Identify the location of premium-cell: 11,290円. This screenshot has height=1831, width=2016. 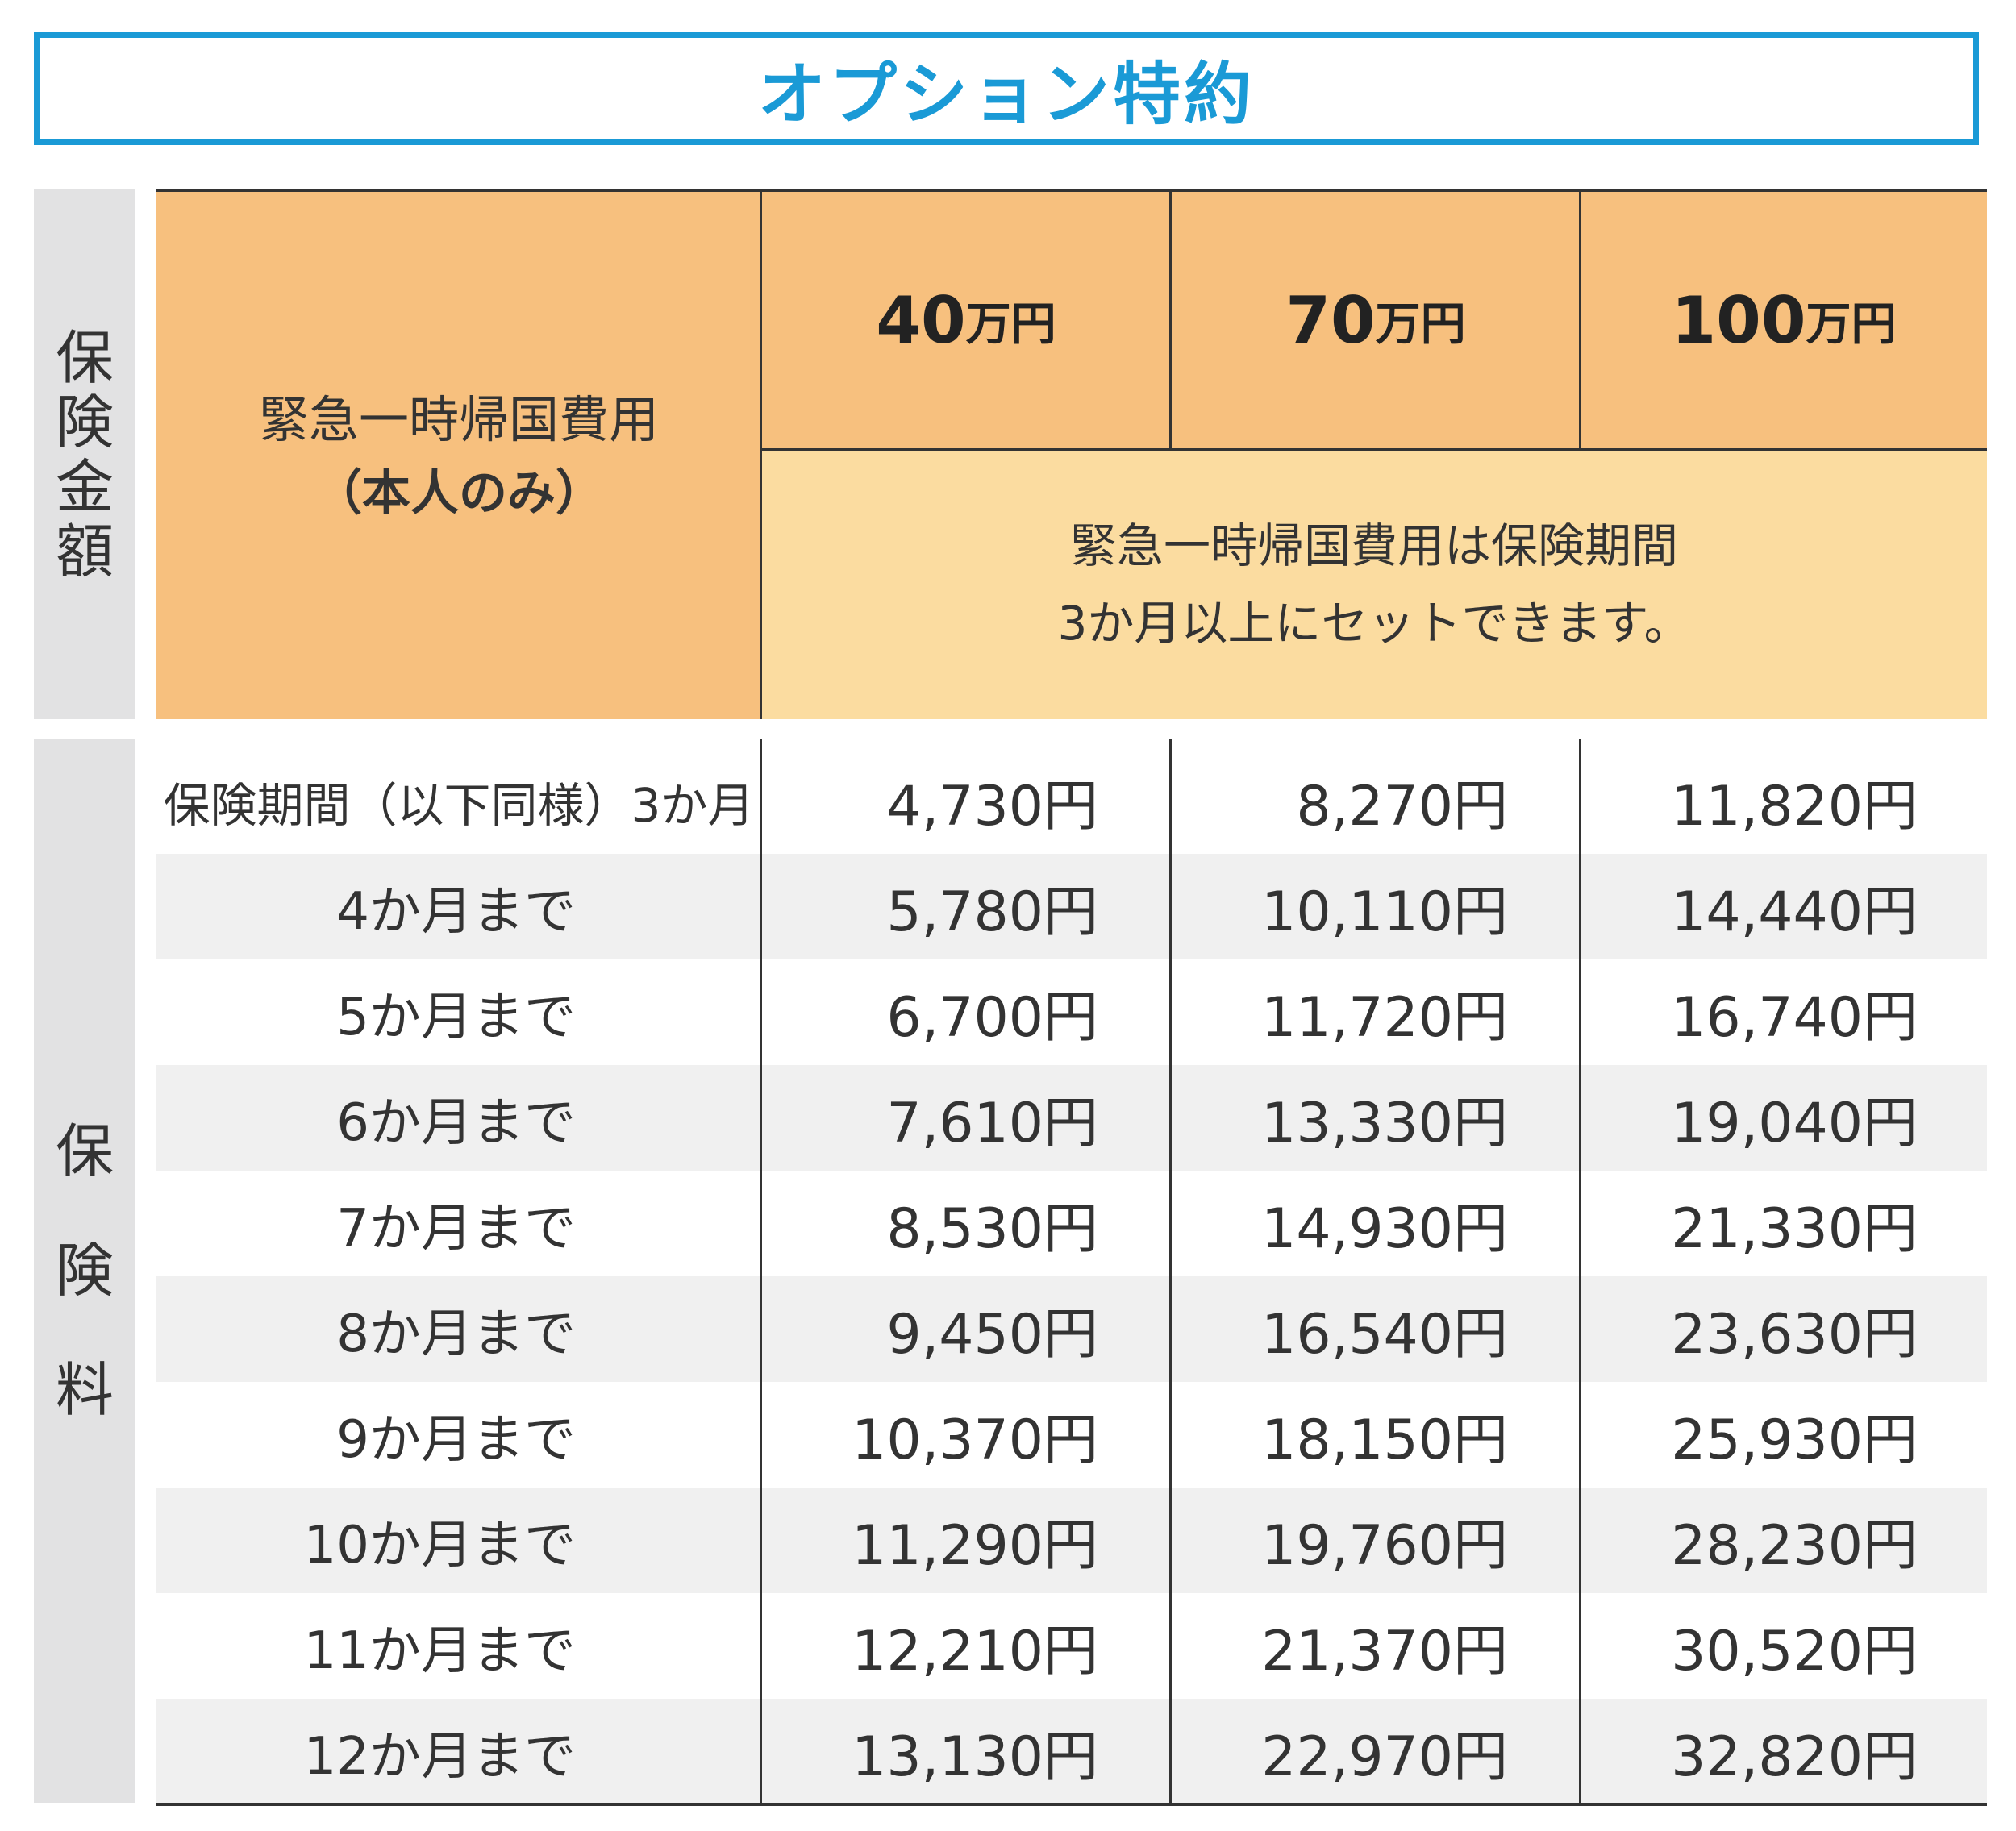
(975, 1546).